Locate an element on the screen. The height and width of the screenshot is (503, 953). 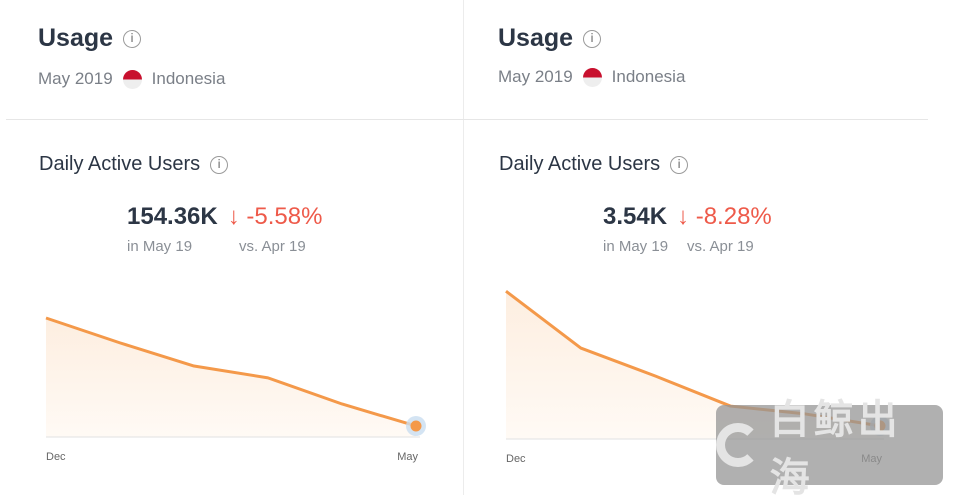
kpi-change: ↓ -5.58% is located at coordinates (275, 216).